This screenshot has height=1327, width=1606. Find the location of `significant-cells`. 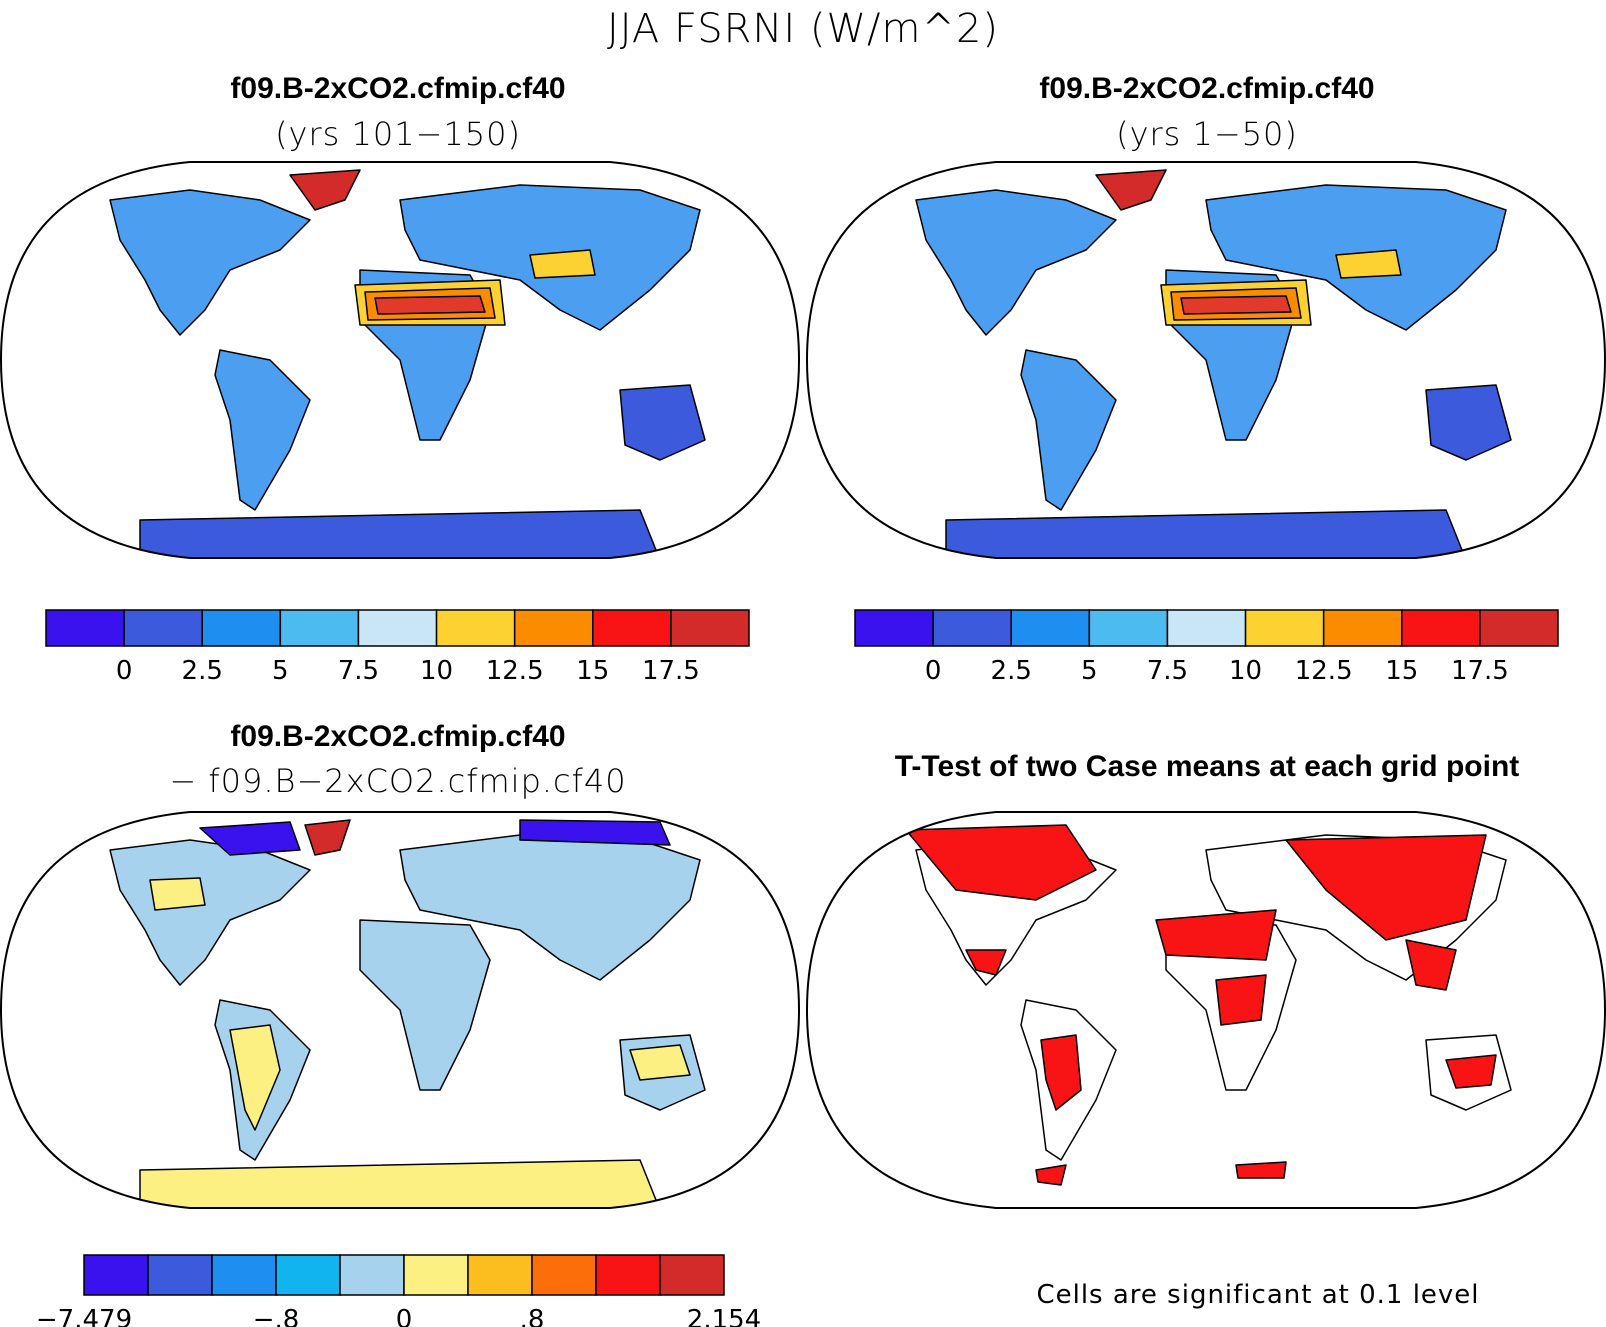

significant-cells is located at coordinates (1201, 1005).